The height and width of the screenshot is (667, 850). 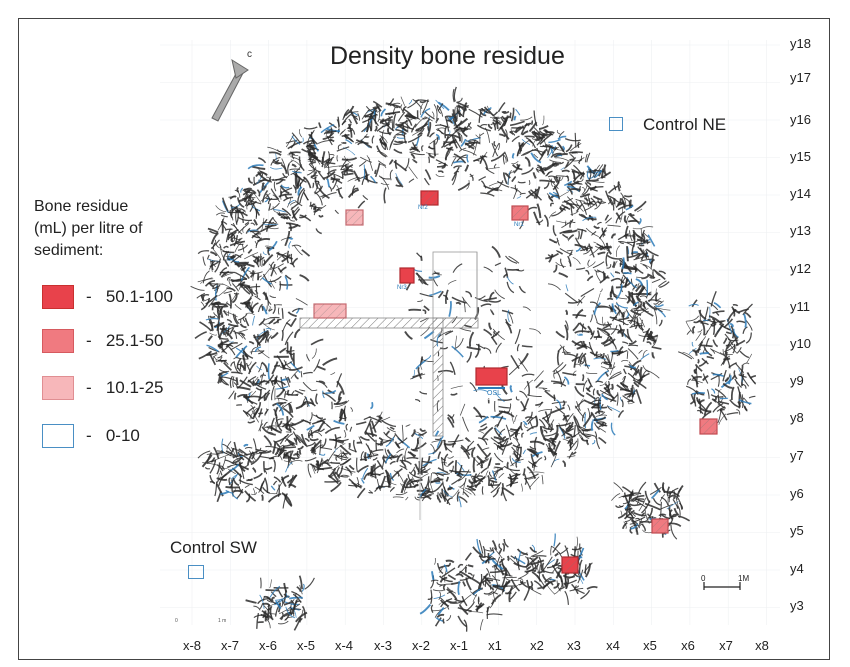 I want to click on y-axis-label: y16, so click(x=800, y=119).